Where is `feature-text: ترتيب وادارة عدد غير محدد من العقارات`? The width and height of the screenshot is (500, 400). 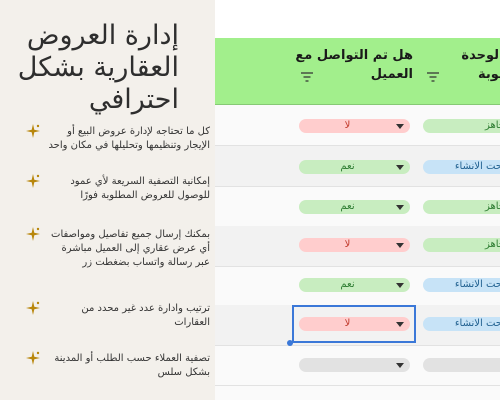
feature-text: ترتيب وادارة عدد غير محدد من العقارات is located at coordinates (145, 315).